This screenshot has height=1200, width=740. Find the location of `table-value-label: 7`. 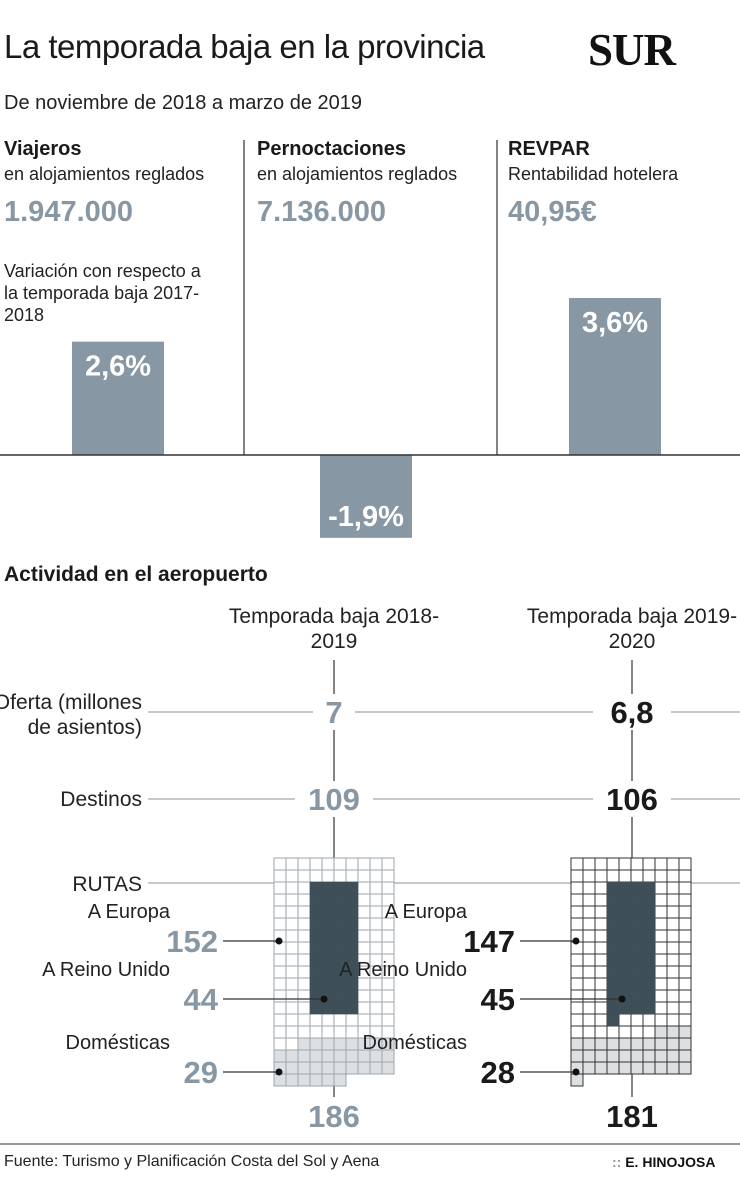

table-value-label: 7 is located at coordinates (333, 712).